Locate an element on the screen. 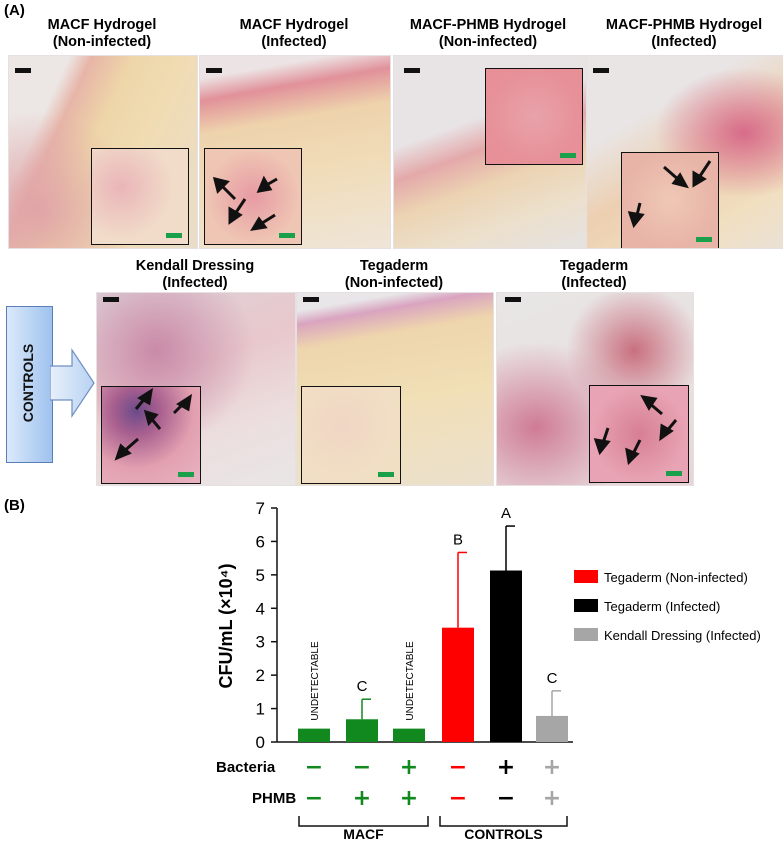 This screenshot has width=783, height=845. histology-image-kendall-infected is located at coordinates (196, 389).